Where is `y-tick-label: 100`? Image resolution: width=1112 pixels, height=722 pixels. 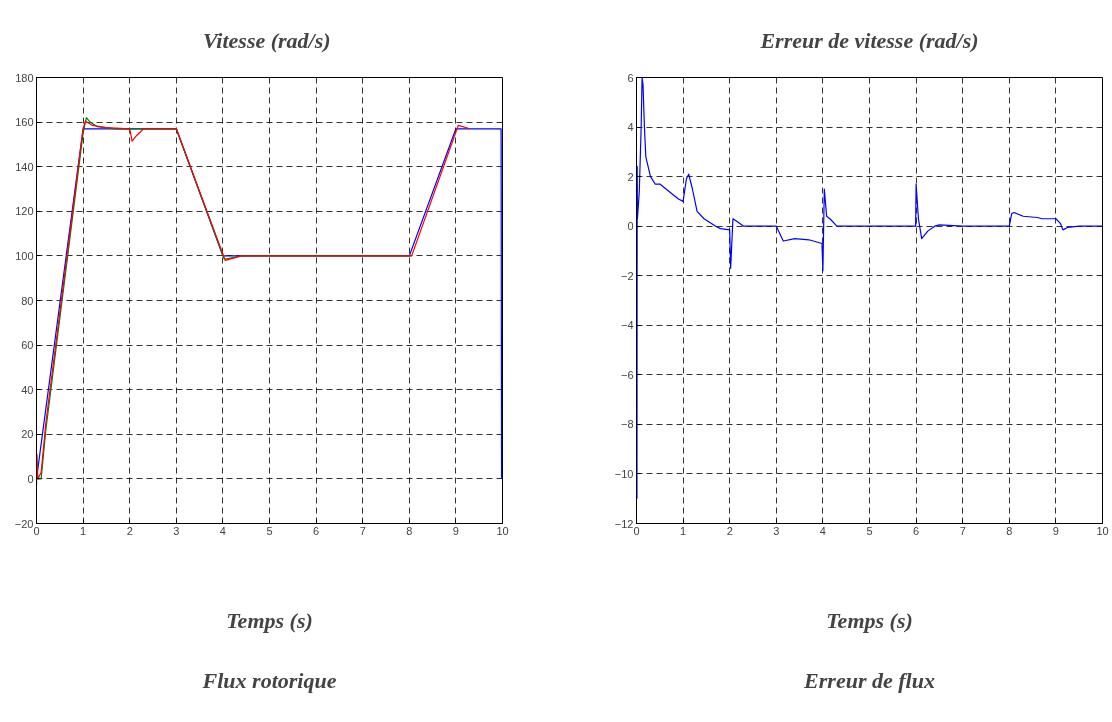 y-tick-label: 100 is located at coordinates (24, 255).